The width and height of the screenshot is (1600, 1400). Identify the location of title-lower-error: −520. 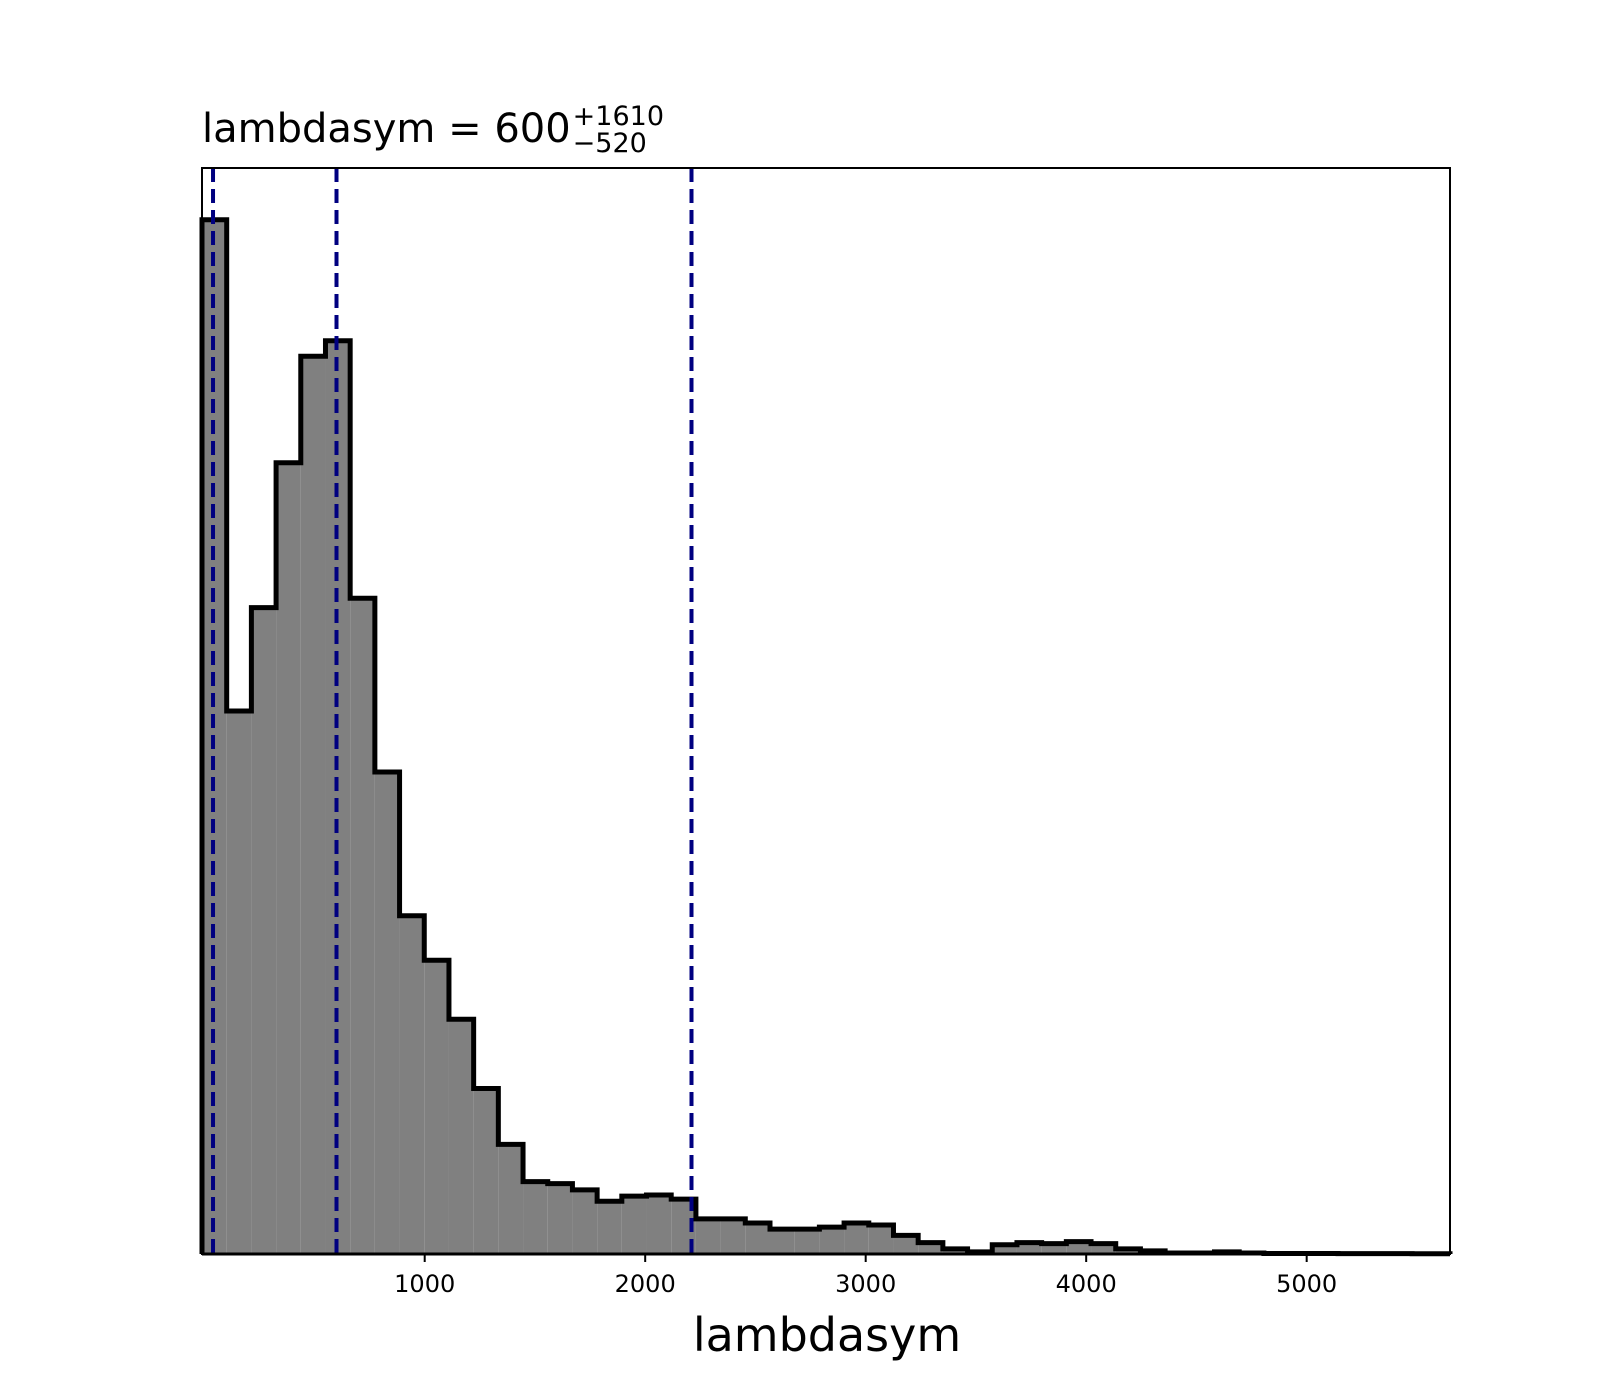
(610, 143).